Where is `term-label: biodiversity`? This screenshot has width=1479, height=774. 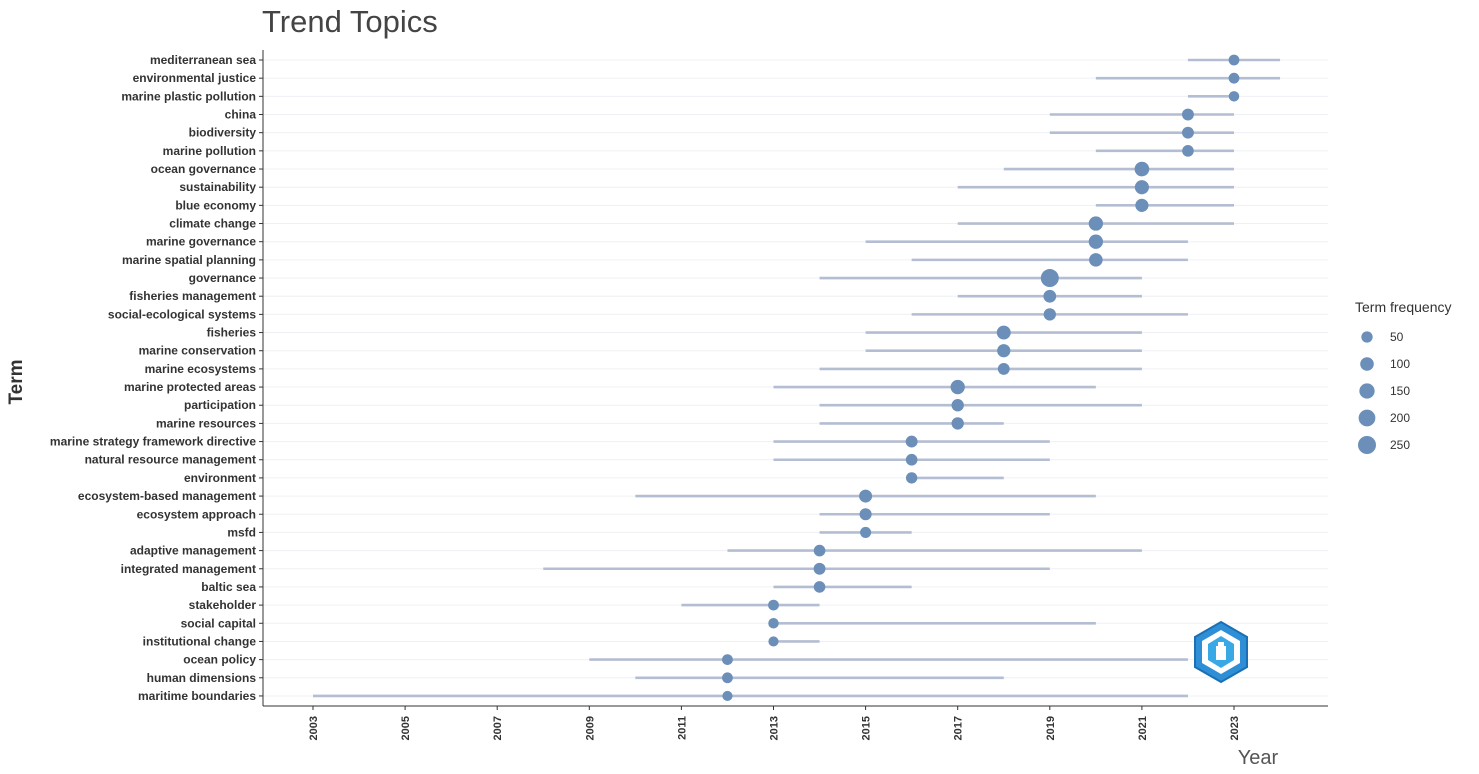 term-label: biodiversity is located at coordinates (223, 133).